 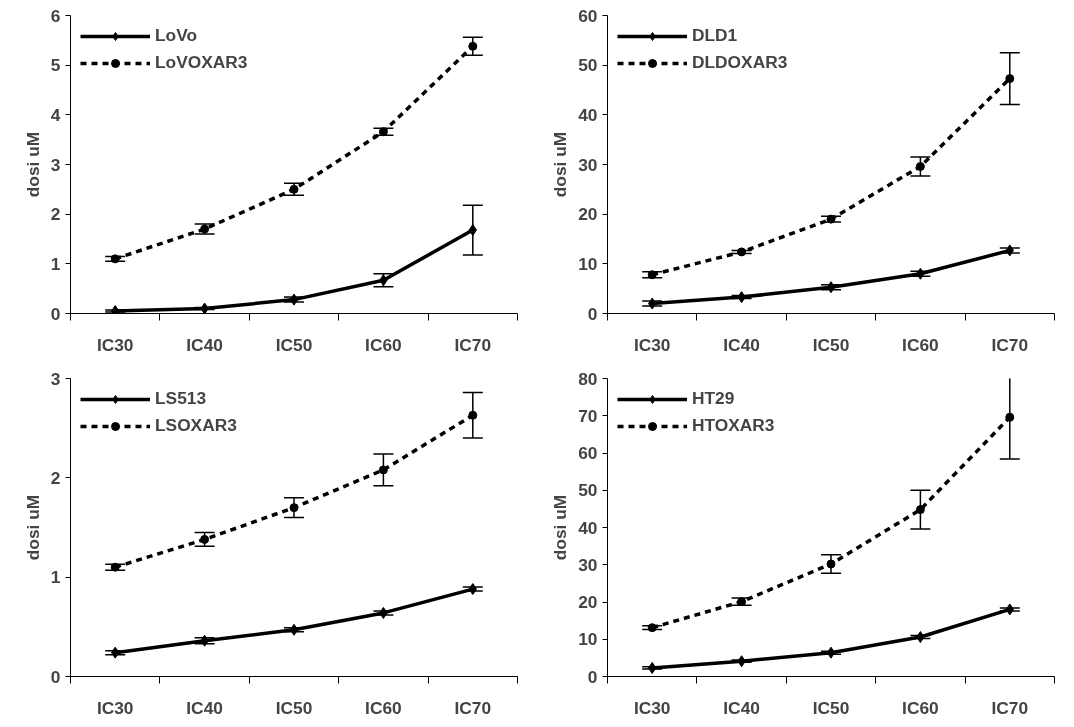 I want to click on legend-label: DLDOXAR3, so click(x=740, y=62).